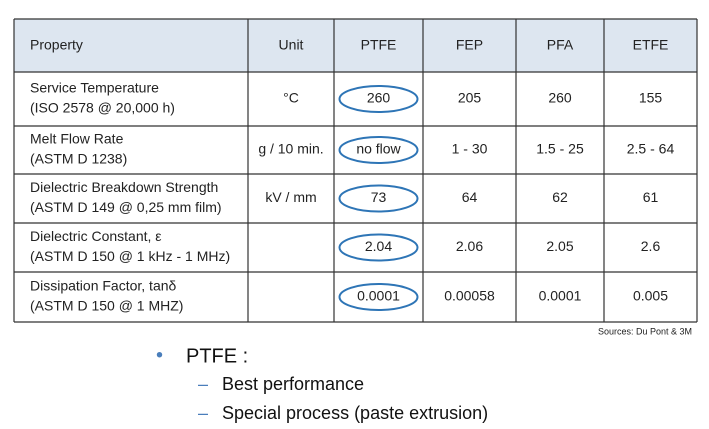 Image resolution: width=709 pixels, height=429 pixels. What do you see at coordinates (126, 207) in the screenshot?
I see `property-standard: (ASTM D 149 @ 0,25 mm film)` at bounding box center [126, 207].